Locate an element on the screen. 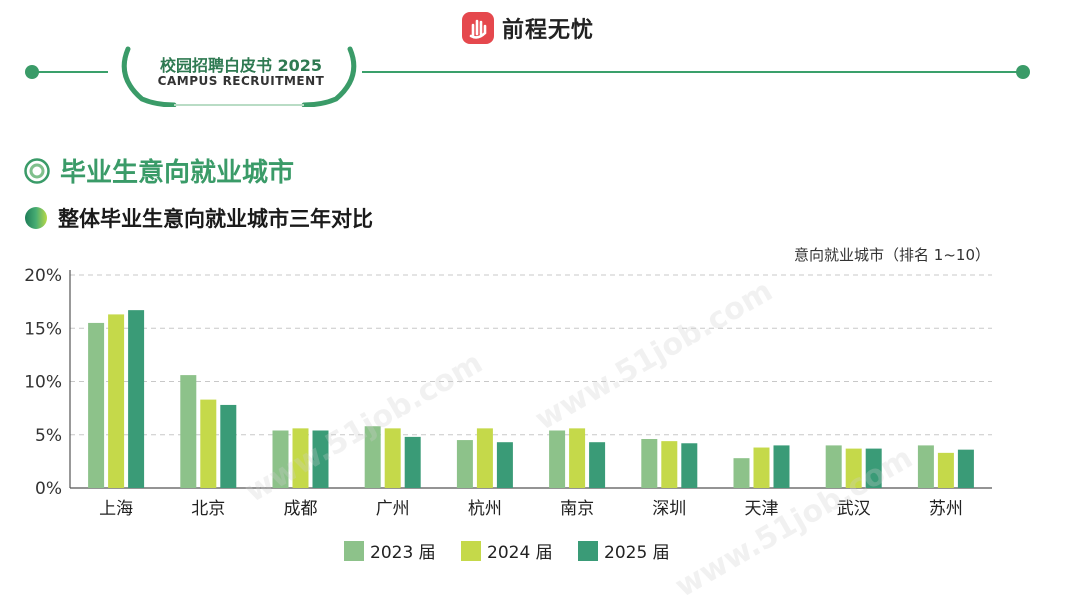 The width and height of the screenshot is (1078, 605). brand-name: 前程无忧 is located at coordinates (548, 30).